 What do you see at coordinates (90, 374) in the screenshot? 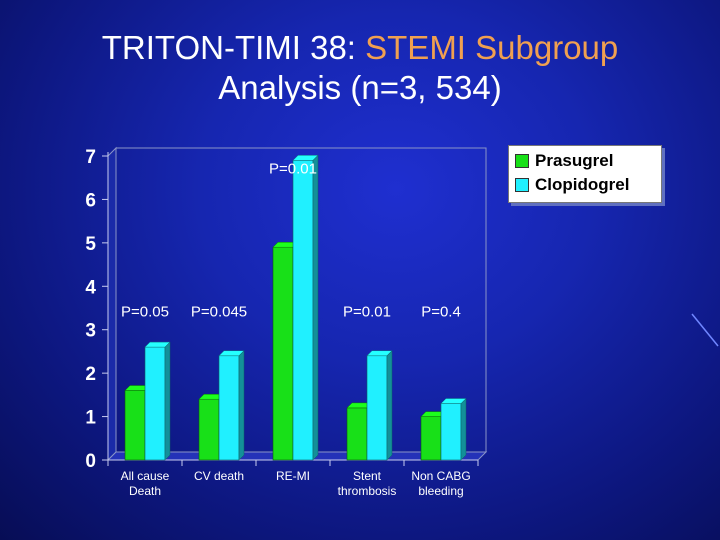
I see `y-tick-label-2: 2` at bounding box center [90, 374].